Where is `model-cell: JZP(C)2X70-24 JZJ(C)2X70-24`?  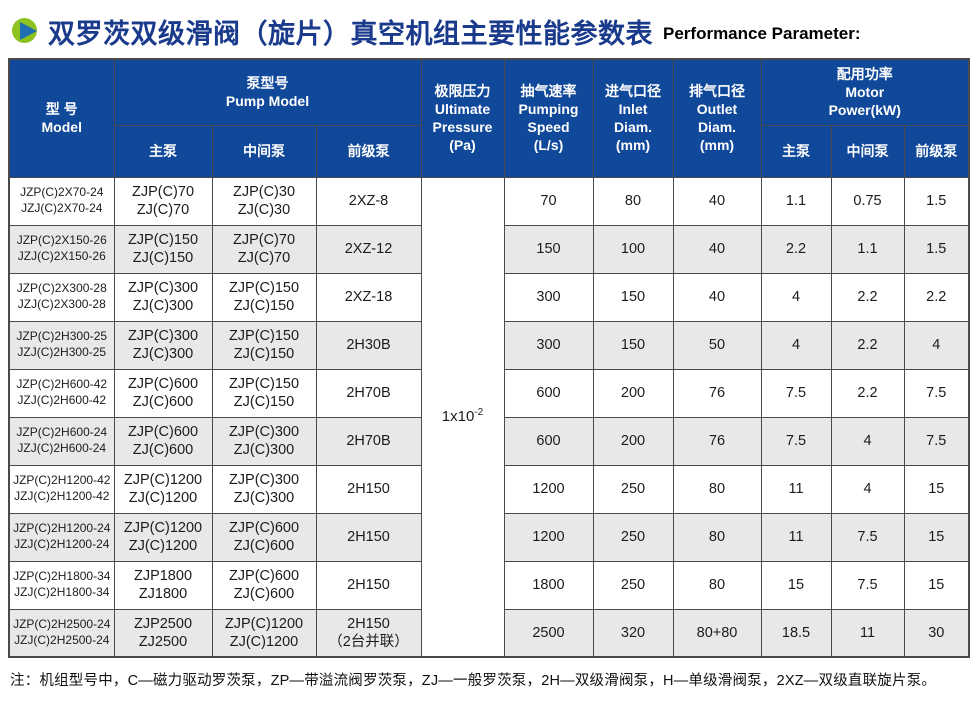
model-cell: JZP(C)2X70-24 JZJ(C)2X70-24 is located at coordinates (61, 201).